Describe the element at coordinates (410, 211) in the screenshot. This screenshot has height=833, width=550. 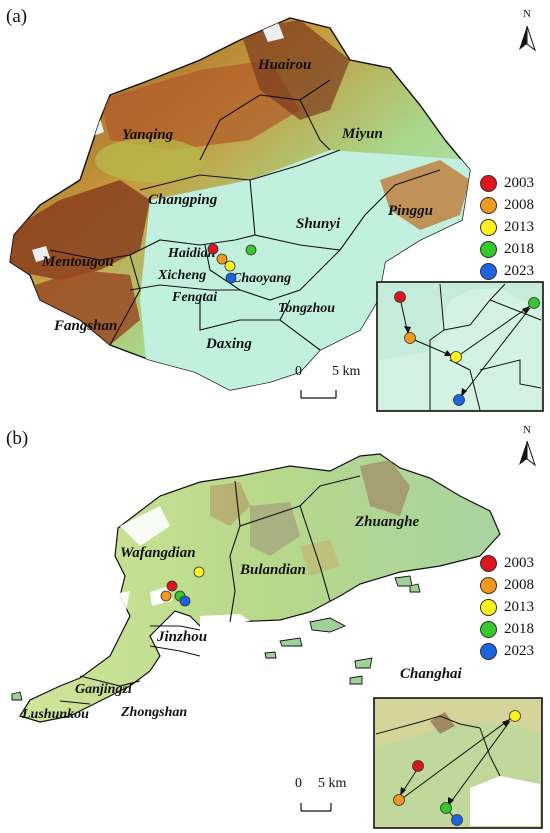
I see `district-label-pinggu: Pinggu` at that location.